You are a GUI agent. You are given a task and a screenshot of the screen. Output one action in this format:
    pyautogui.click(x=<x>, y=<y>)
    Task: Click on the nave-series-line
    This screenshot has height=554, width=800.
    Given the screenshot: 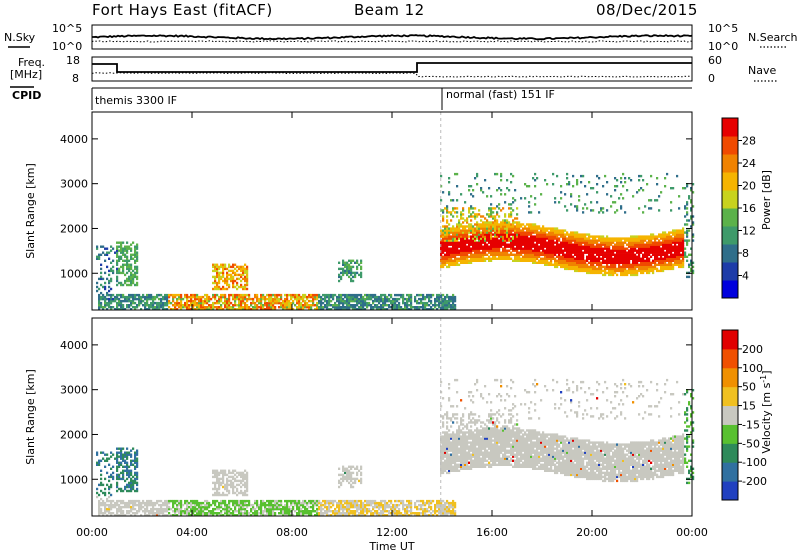 What is the action you would take?
    pyautogui.click(x=392, y=75)
    